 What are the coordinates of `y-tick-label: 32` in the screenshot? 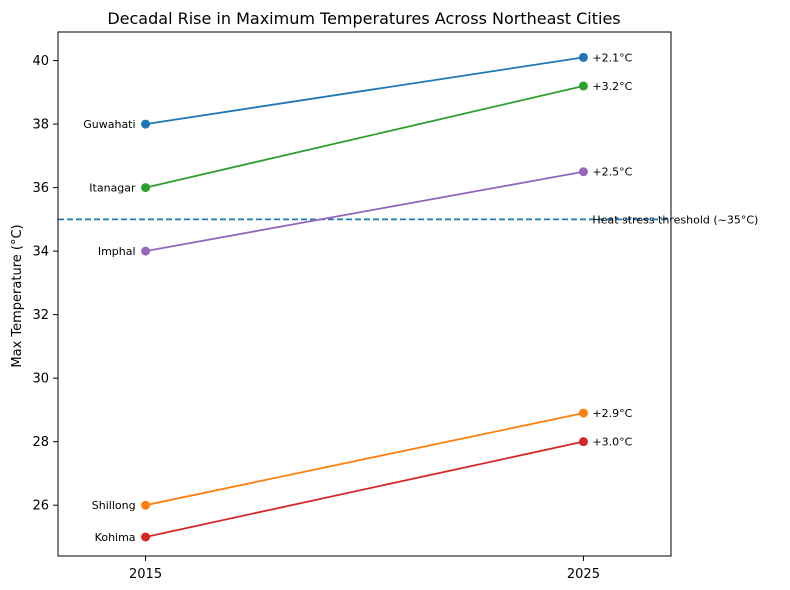 It's located at (40, 315).